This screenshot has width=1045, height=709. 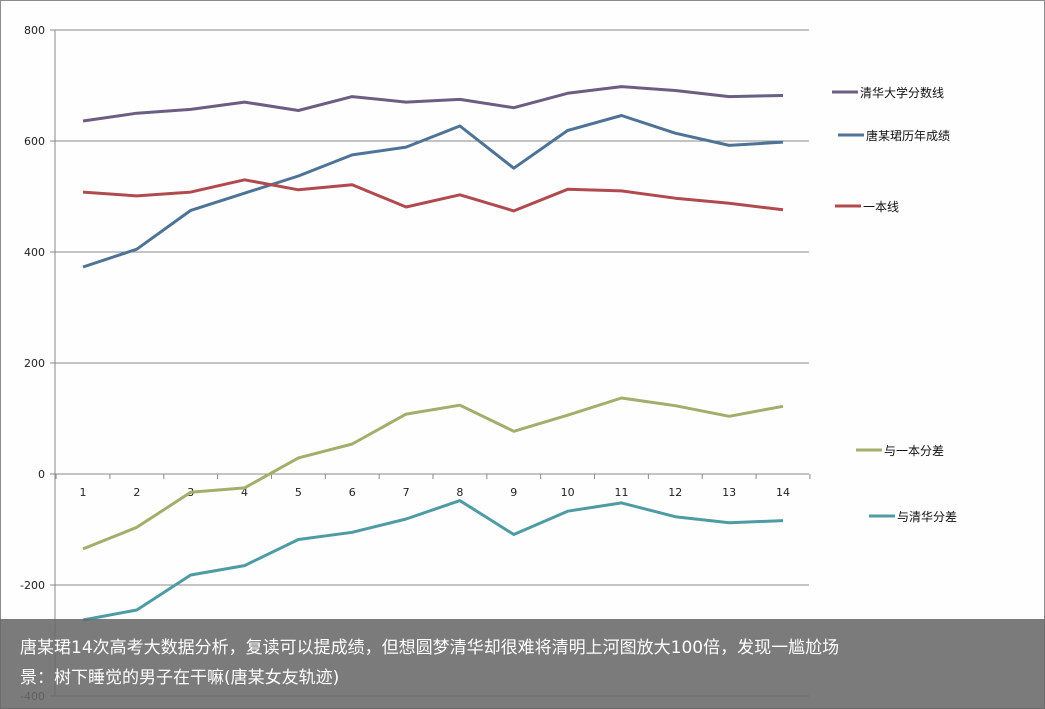 What do you see at coordinates (41, 474) in the screenshot?
I see `y-tick-label: 0` at bounding box center [41, 474].